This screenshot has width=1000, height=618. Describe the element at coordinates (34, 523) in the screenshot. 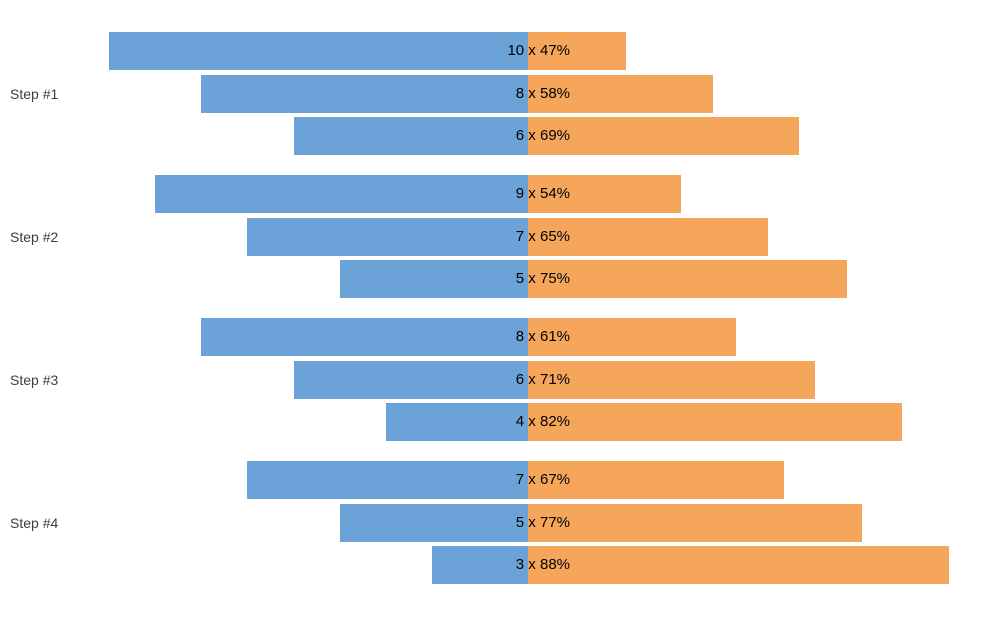

I see `group-label: Step #4` at that location.